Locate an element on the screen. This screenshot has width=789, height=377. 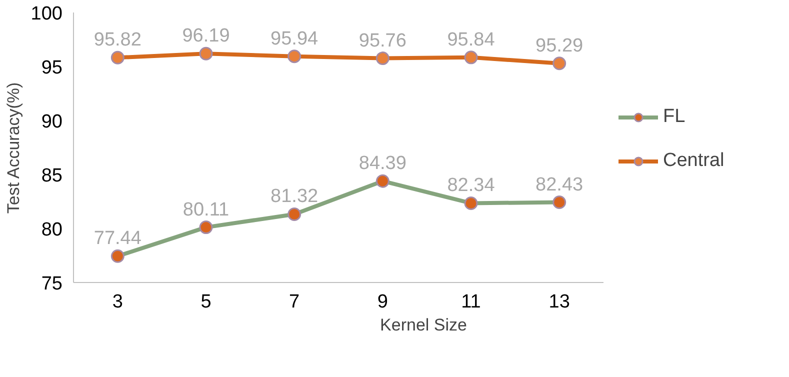
data-label: 95.76 is located at coordinates (382, 41).